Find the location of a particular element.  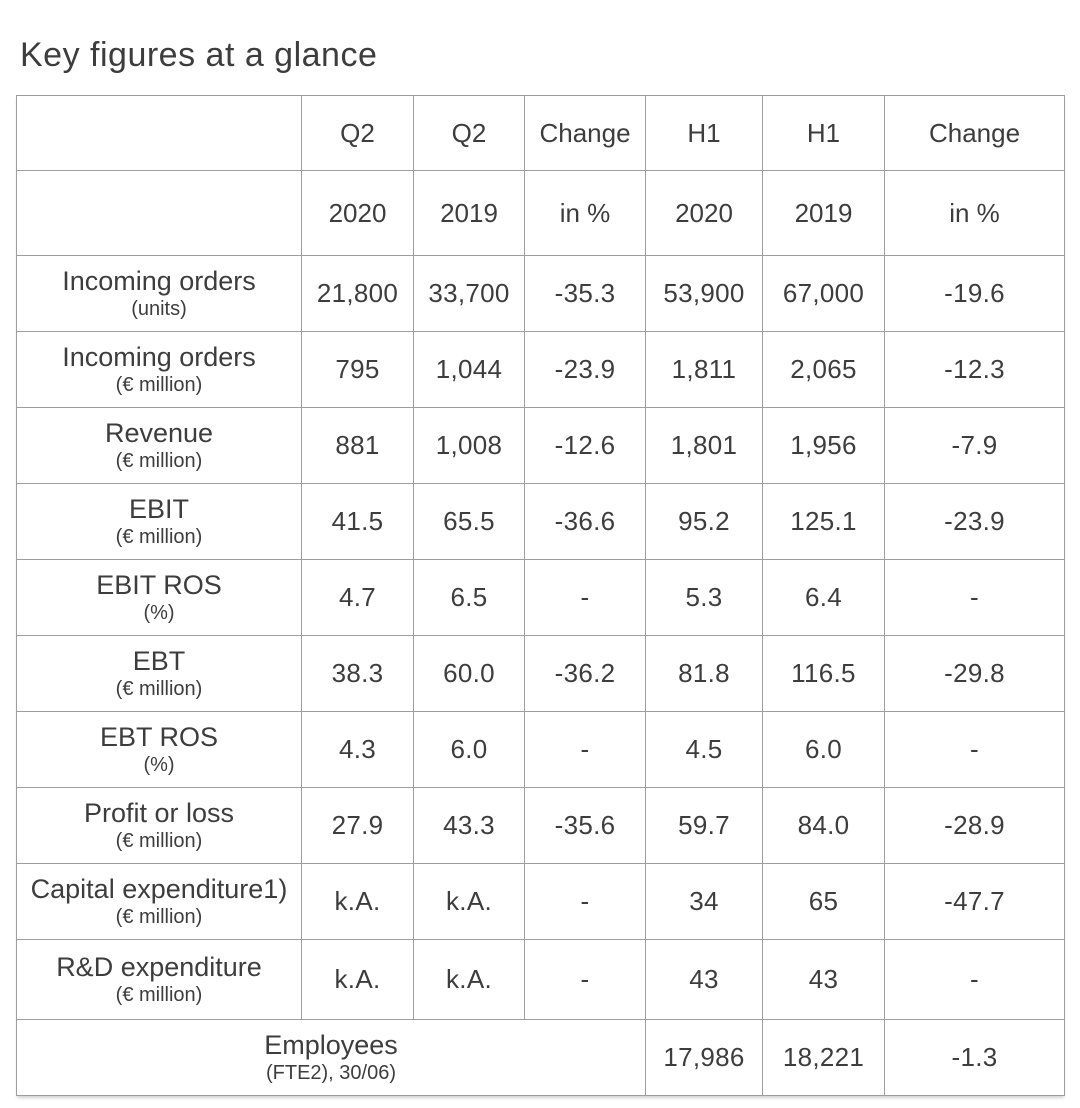

value-cell: 59.7 is located at coordinates (704, 825).